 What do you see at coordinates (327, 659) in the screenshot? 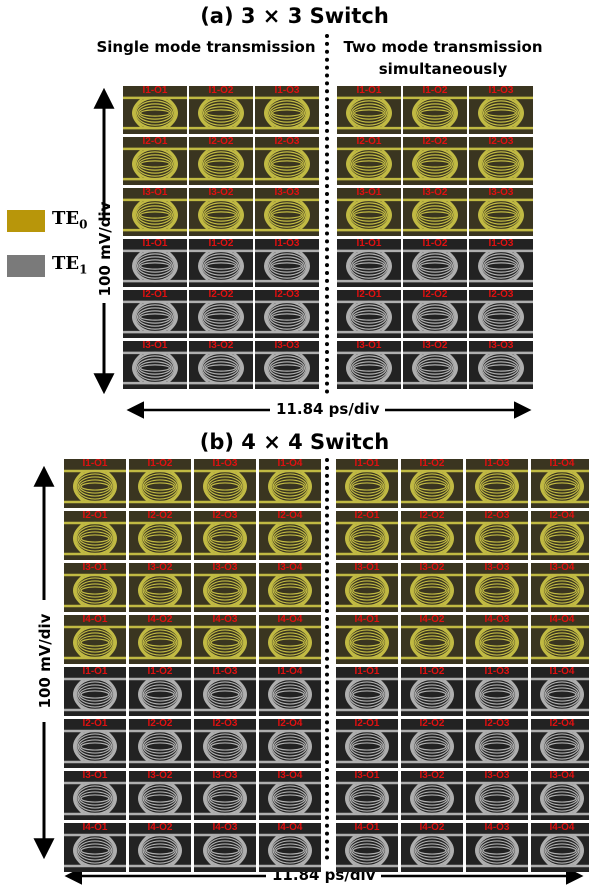
I see `panel-b-divider` at bounding box center [327, 659].